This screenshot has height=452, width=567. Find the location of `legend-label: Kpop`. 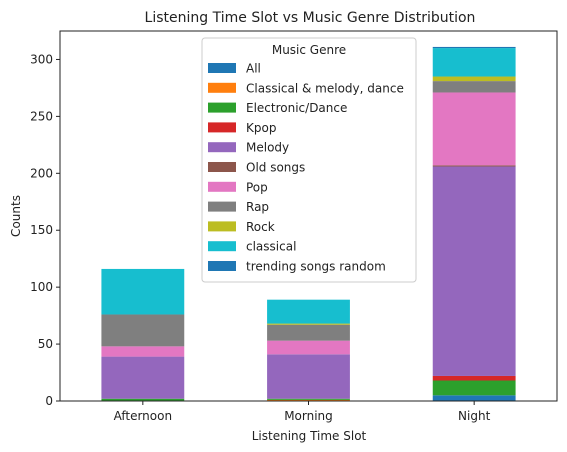

legend-label: Kpop is located at coordinates (261, 128).